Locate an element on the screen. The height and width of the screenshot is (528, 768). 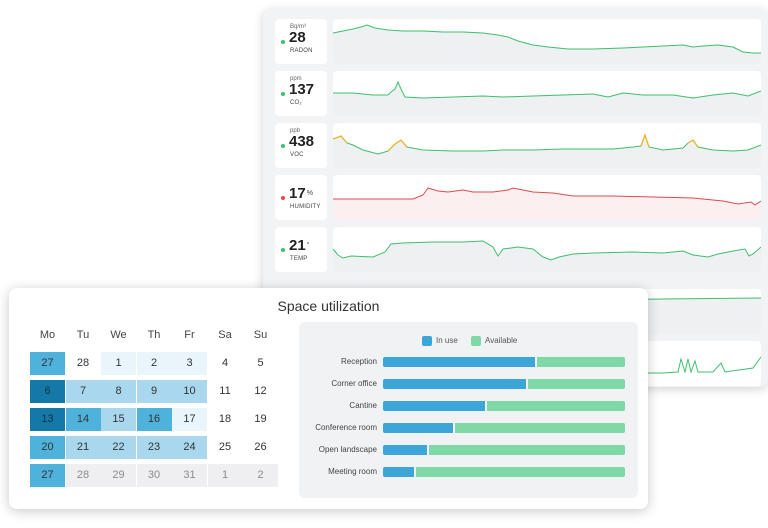
calendar-day: 8 is located at coordinates (118, 391).